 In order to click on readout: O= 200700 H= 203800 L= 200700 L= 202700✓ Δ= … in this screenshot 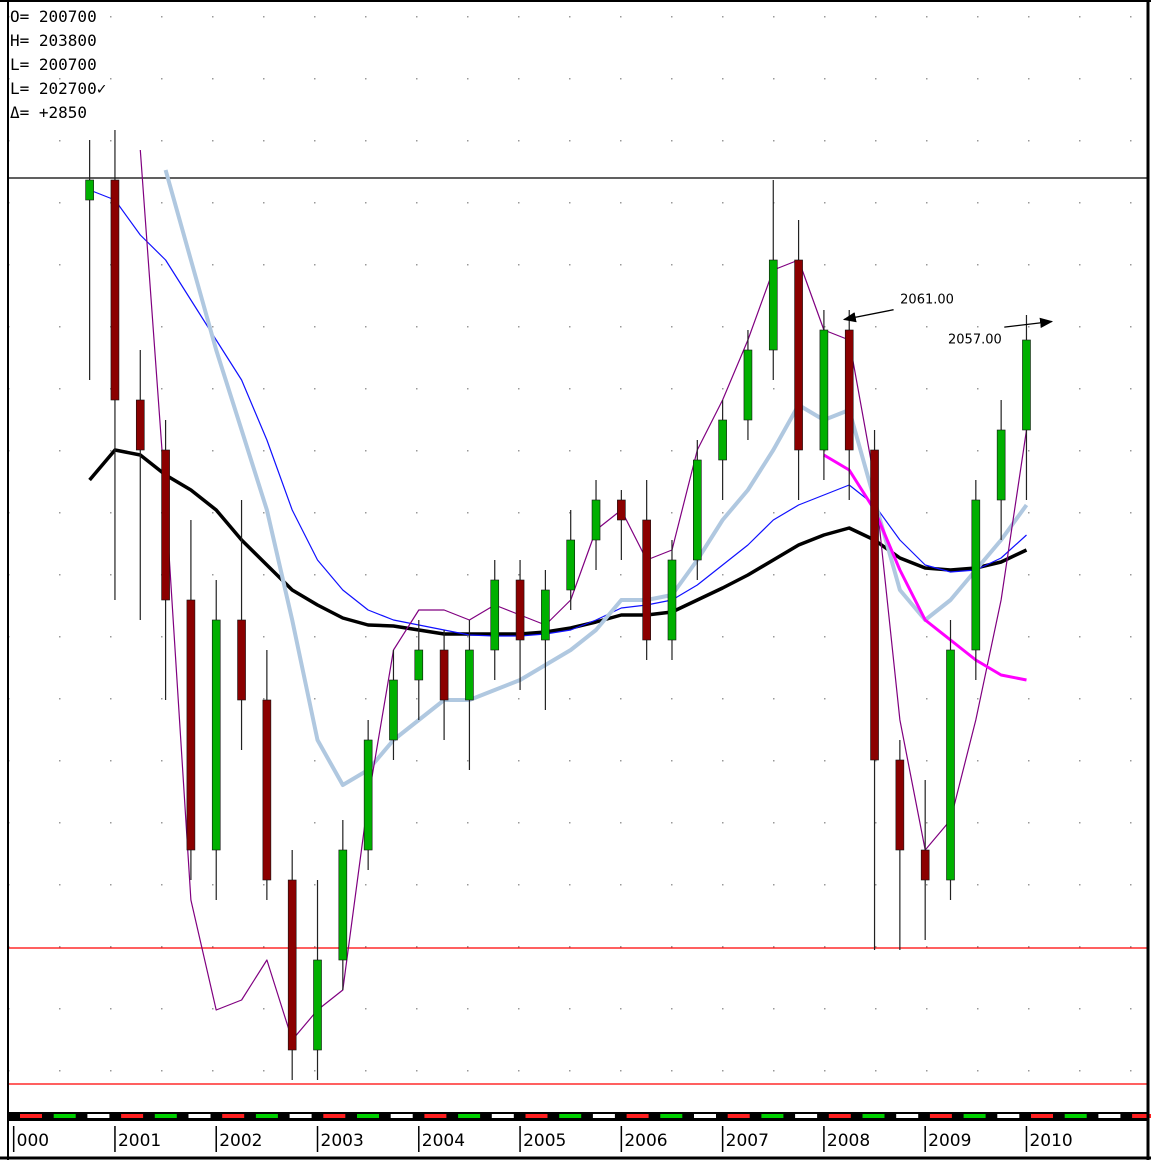, I will do `click(58, 64)`.